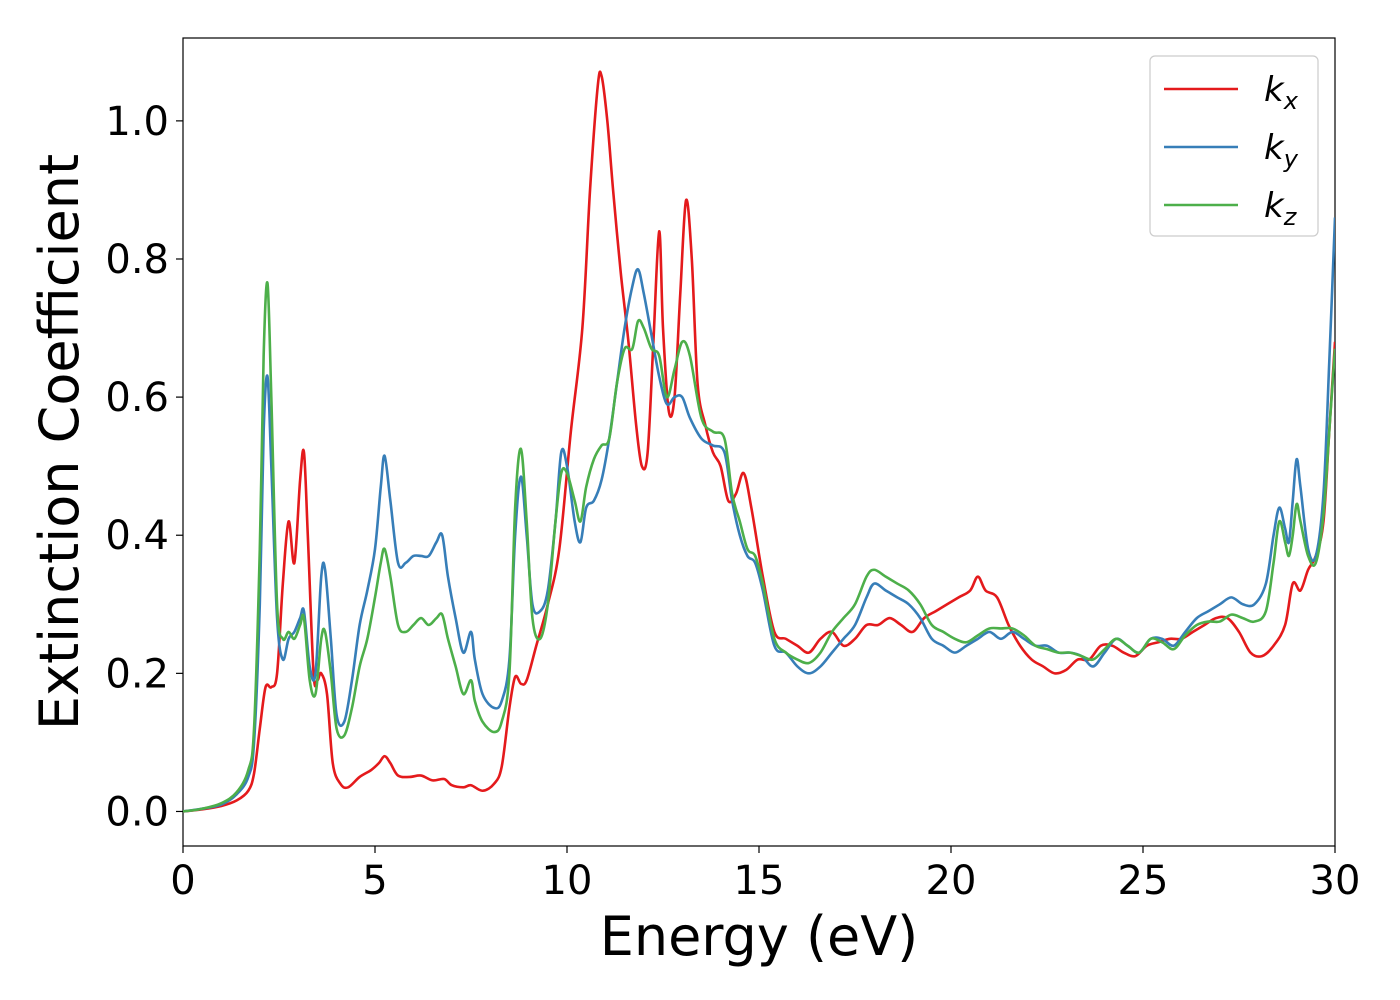 Image resolution: width=1400 pixels, height=1000 pixels. Describe the element at coordinates (374, 881) in the screenshot. I see `x-tick-label: 5` at that location.